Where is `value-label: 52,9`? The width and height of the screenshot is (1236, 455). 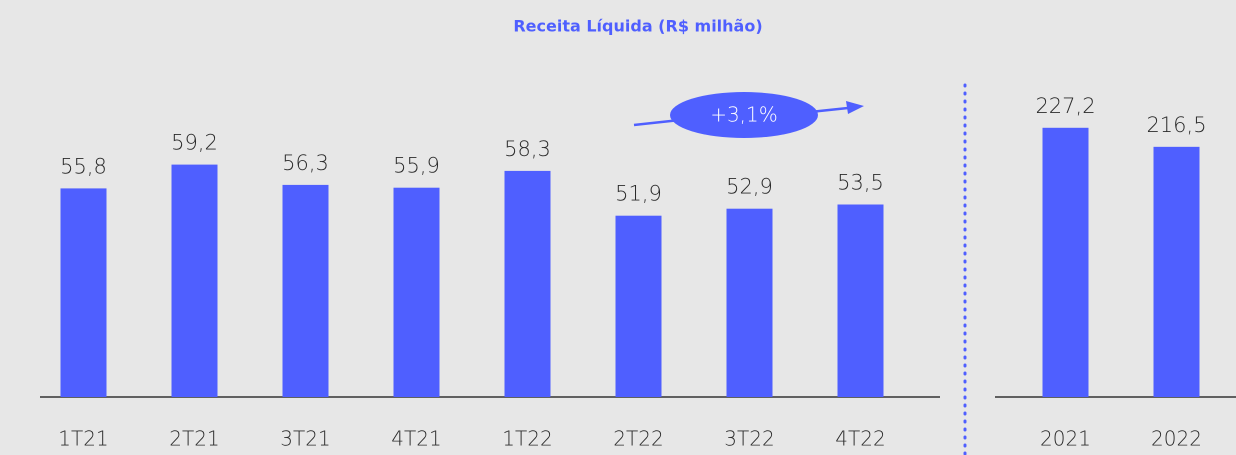 value-label: 52,9 is located at coordinates (749, 187).